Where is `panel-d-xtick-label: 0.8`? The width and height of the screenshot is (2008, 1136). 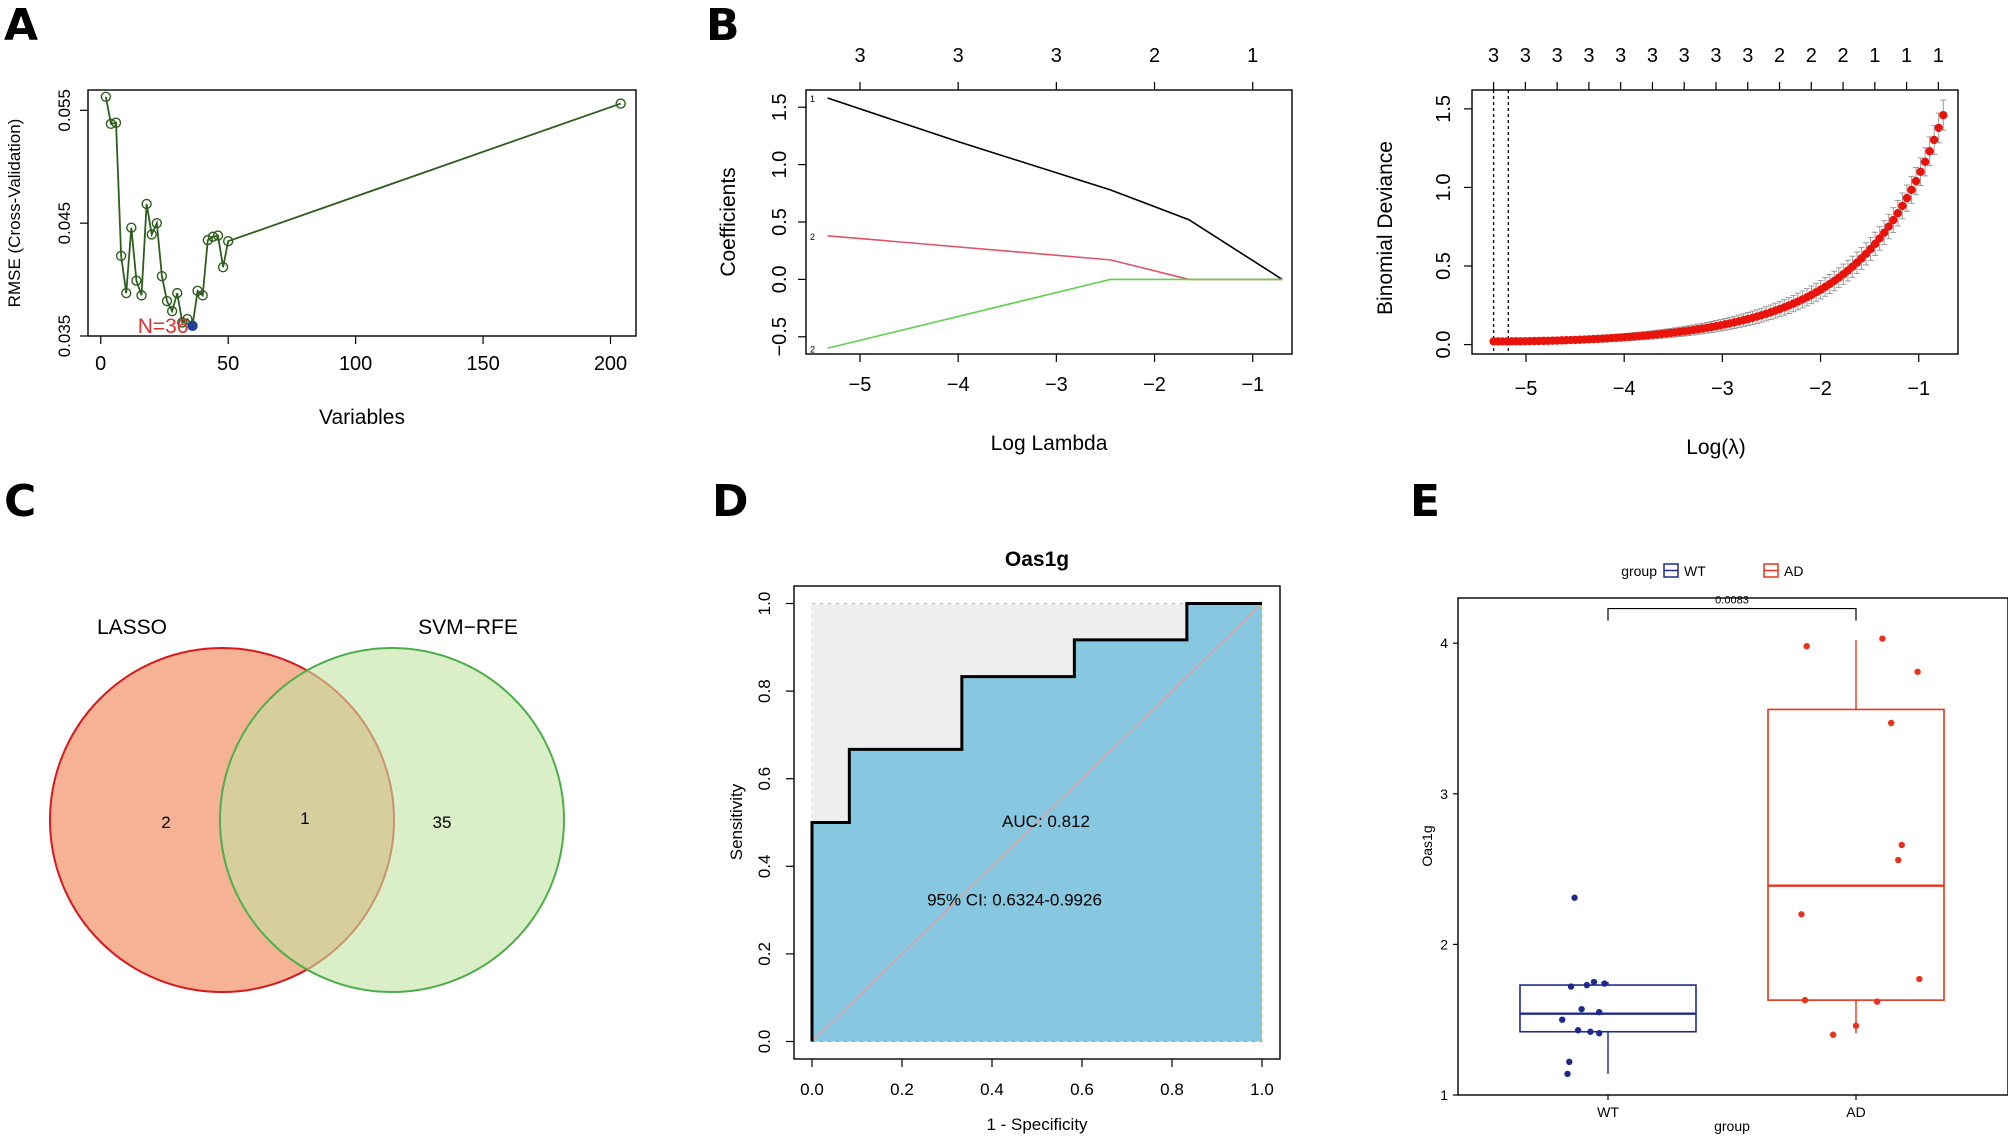
panel-d-xtick-label: 0.8 is located at coordinates (1172, 1089).